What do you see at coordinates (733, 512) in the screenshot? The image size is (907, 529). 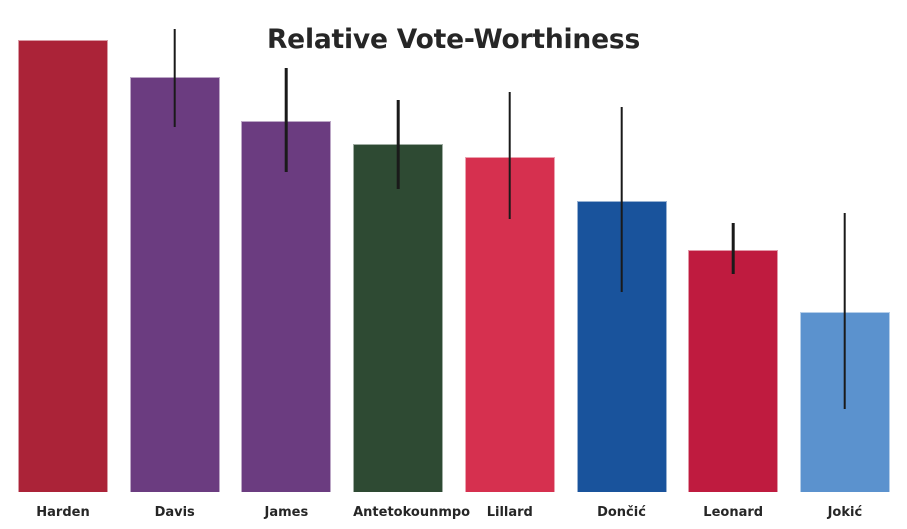 I see `x-axis-tick-label: Leonard` at bounding box center [733, 512].